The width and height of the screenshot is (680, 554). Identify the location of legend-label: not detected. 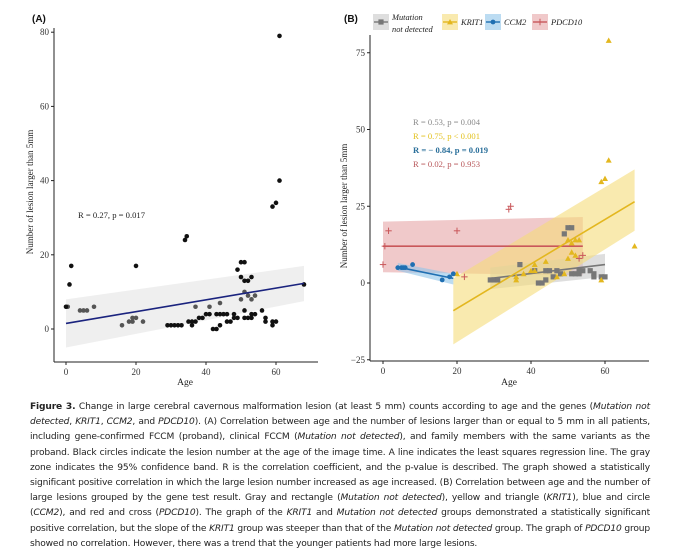
(413, 29).